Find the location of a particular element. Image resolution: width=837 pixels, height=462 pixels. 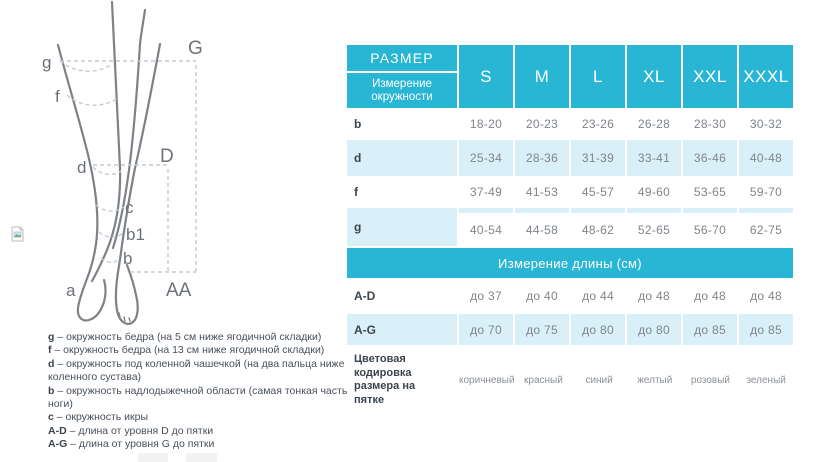

legend-prefix: c is located at coordinates (51, 417).